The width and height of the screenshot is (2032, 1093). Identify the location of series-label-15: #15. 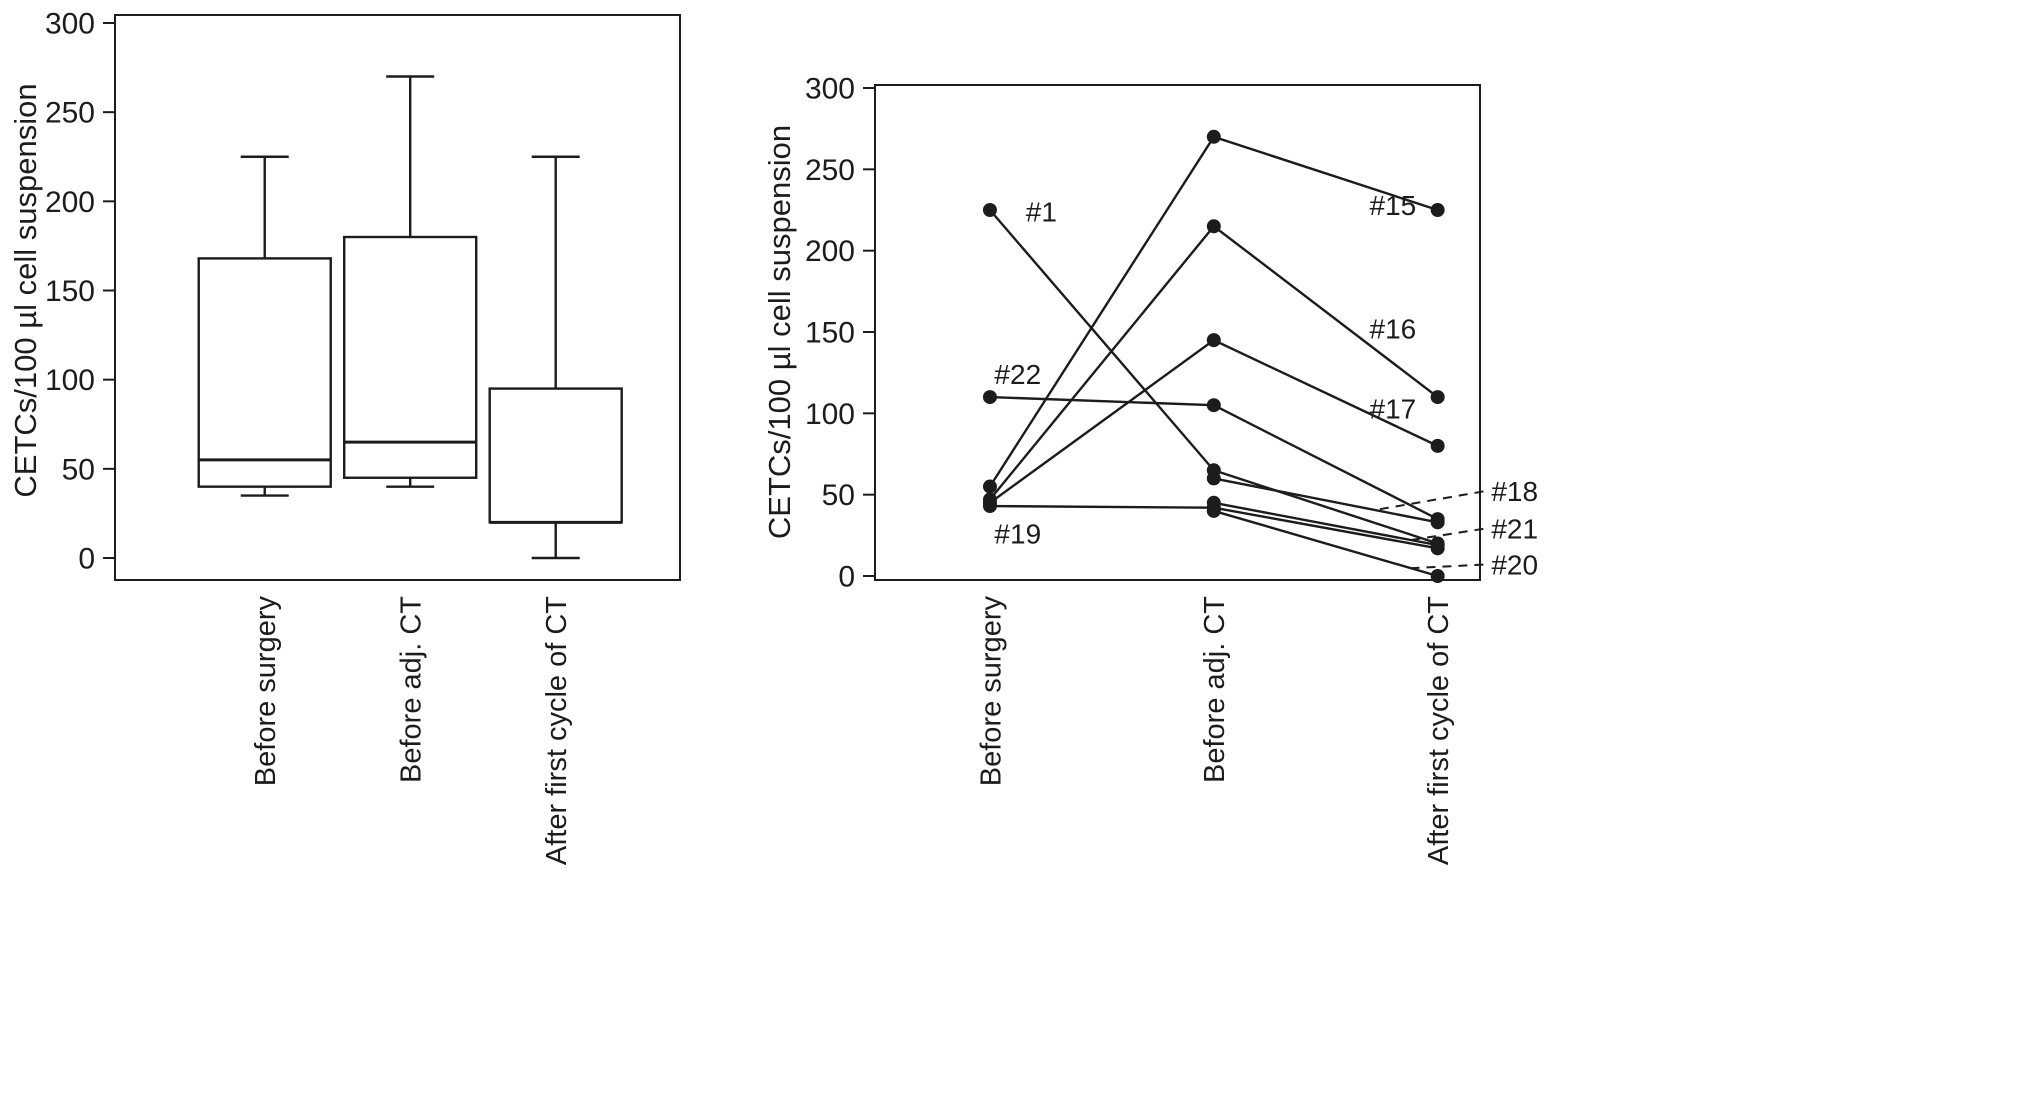
(1393, 205).